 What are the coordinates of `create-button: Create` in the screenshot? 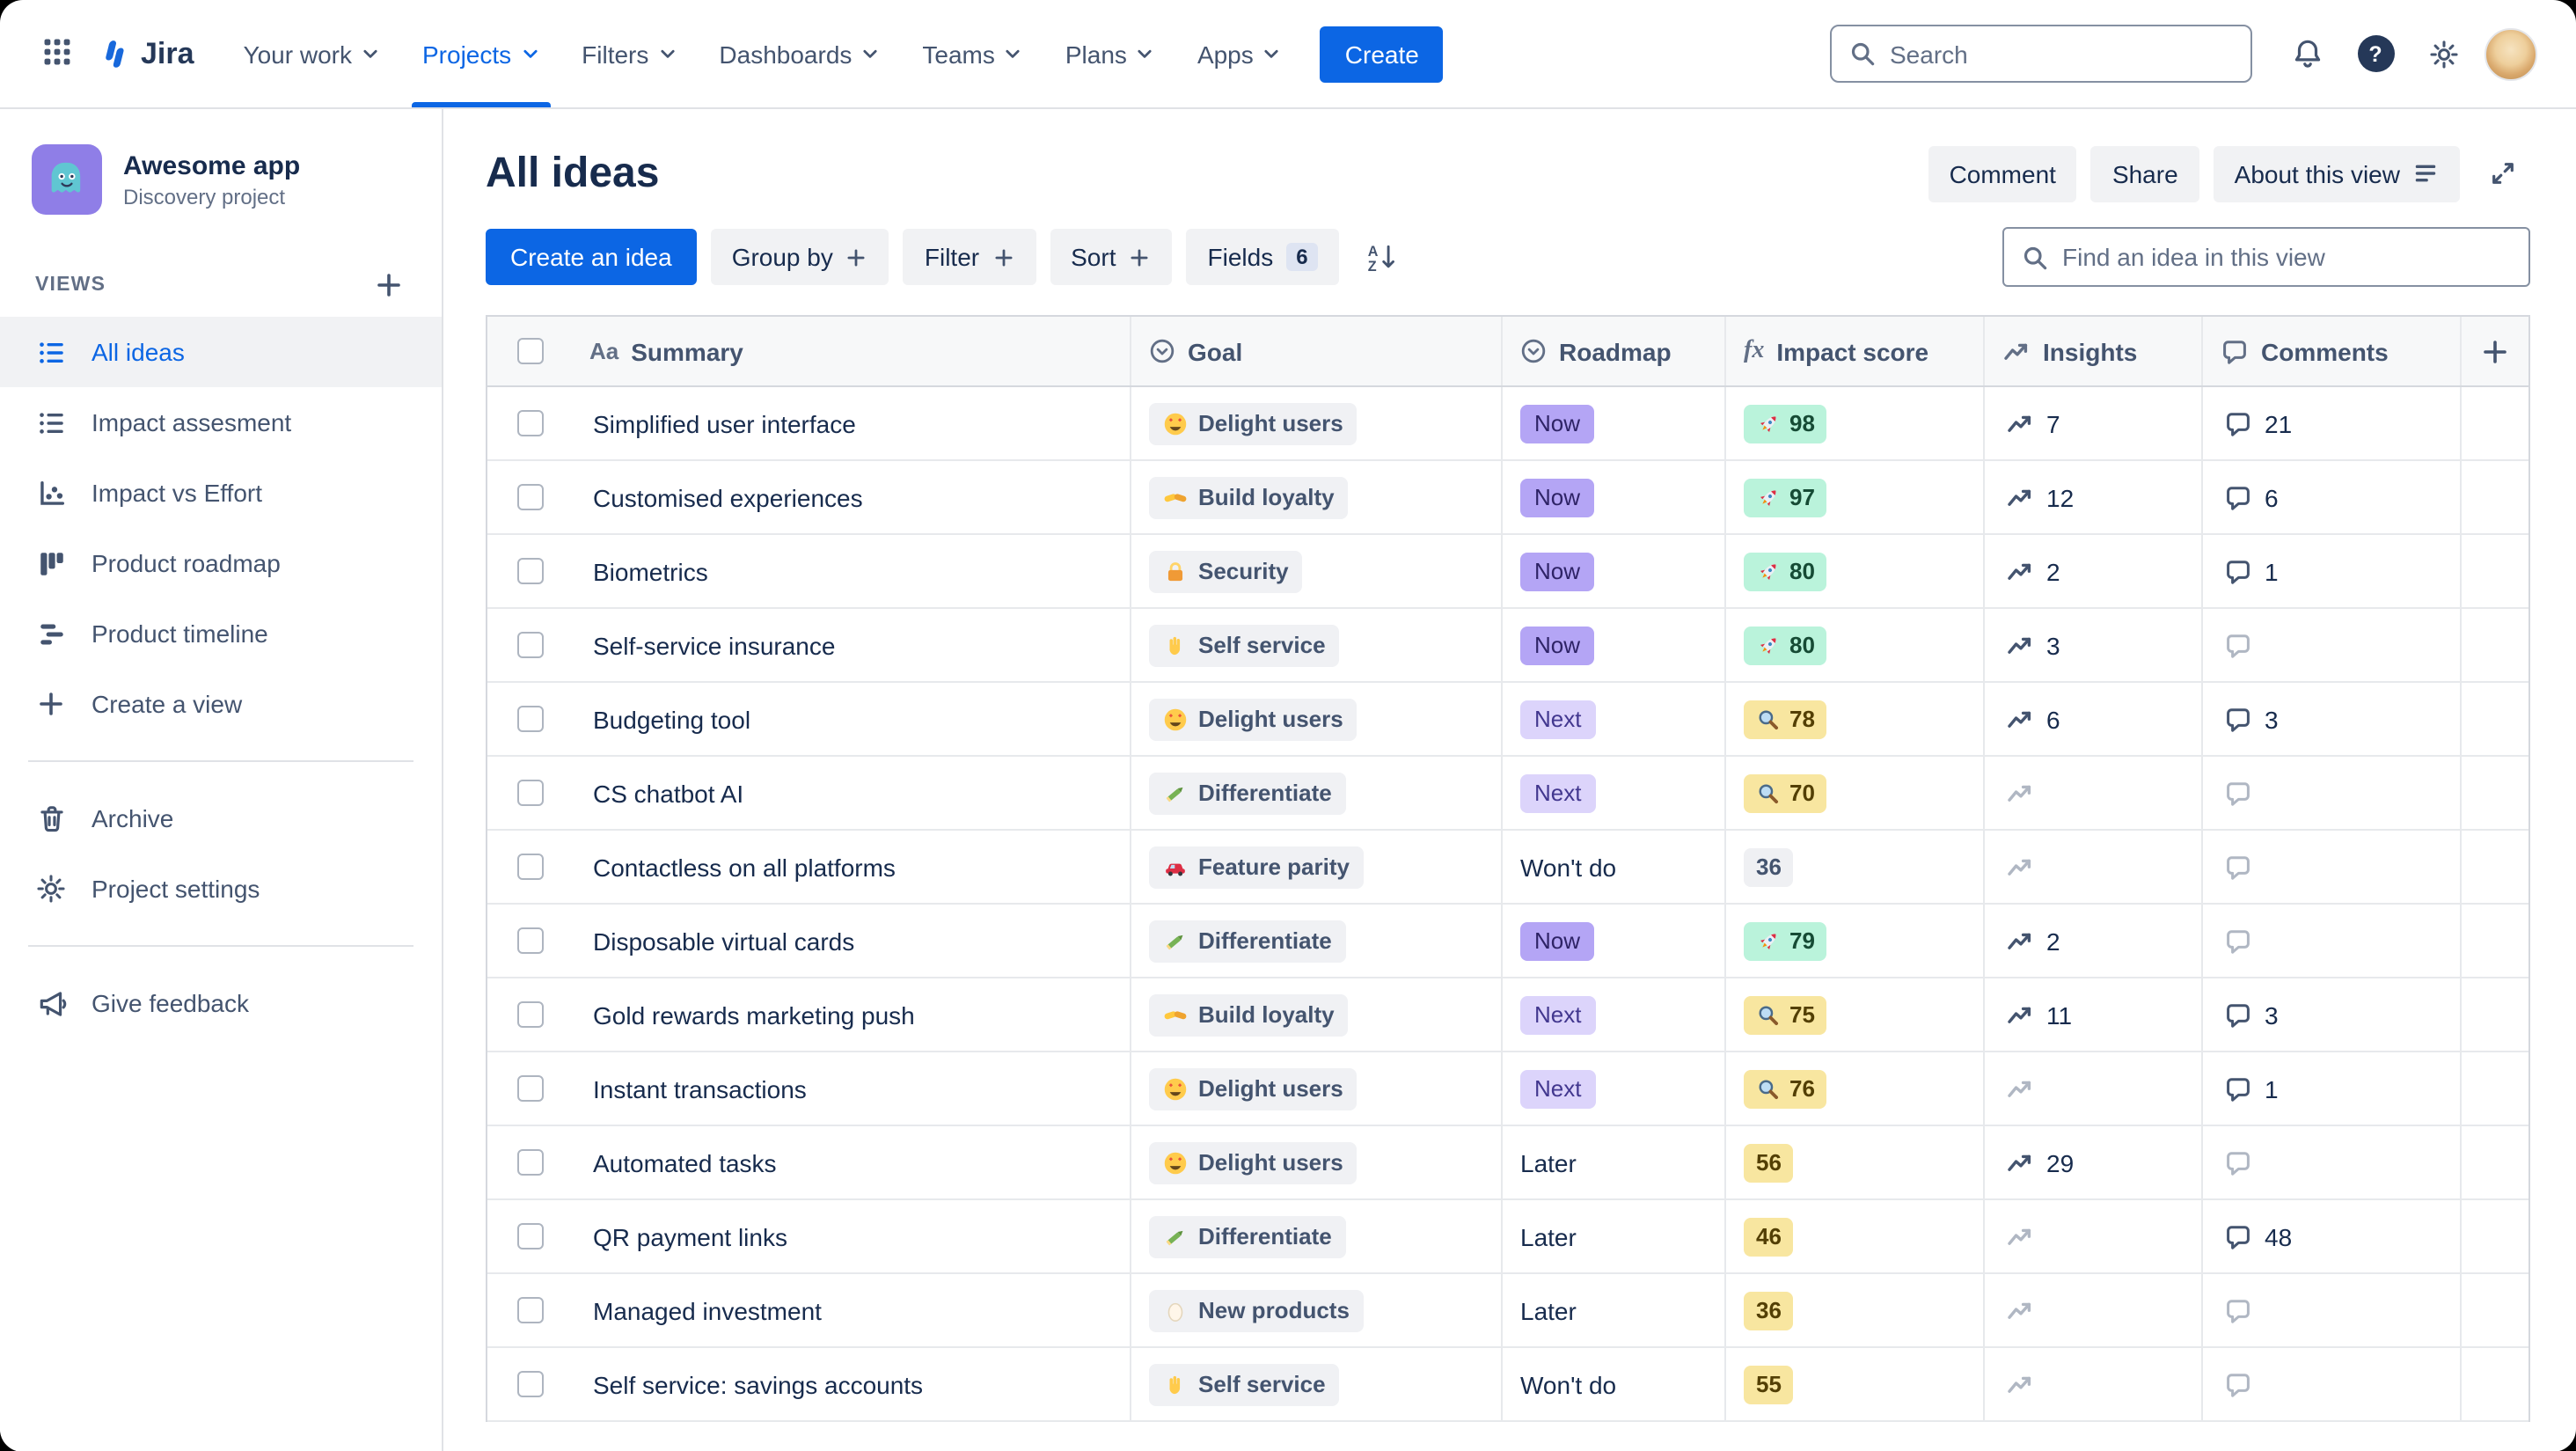 It's located at (1382, 54).